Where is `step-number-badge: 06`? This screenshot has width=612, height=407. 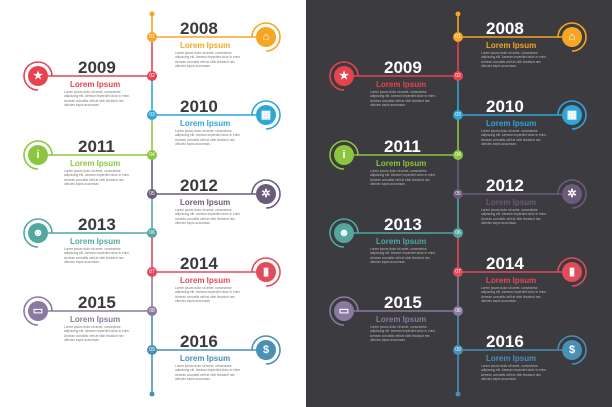
step-number-badge: 06 is located at coordinates (458, 233).